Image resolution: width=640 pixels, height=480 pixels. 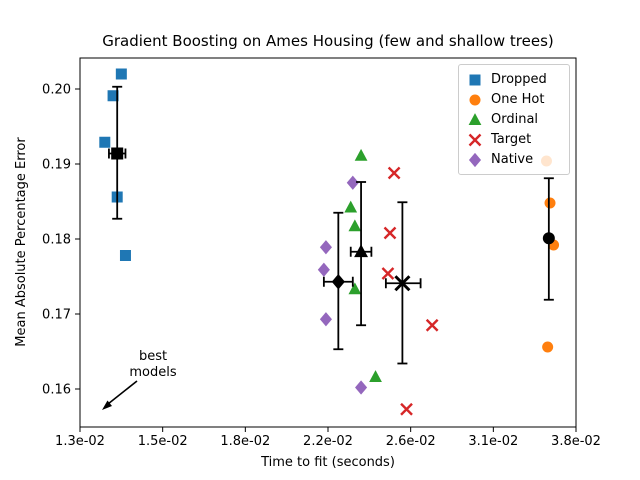 What do you see at coordinates (518, 99) in the screenshot?
I see `legend-label: One Hot` at bounding box center [518, 99].